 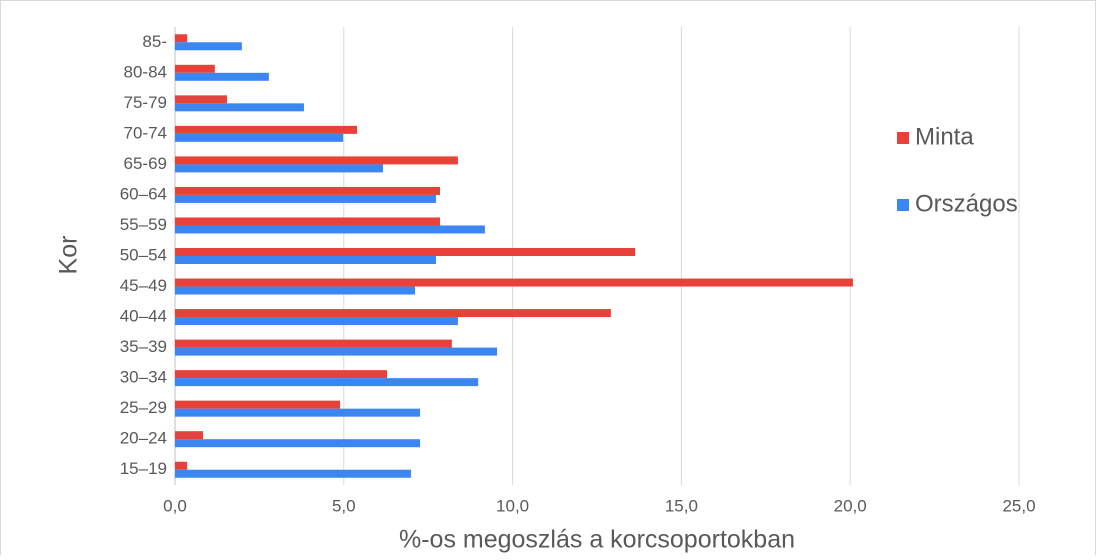 I want to click on x-tick-label: 20,0, so click(x=850, y=505).